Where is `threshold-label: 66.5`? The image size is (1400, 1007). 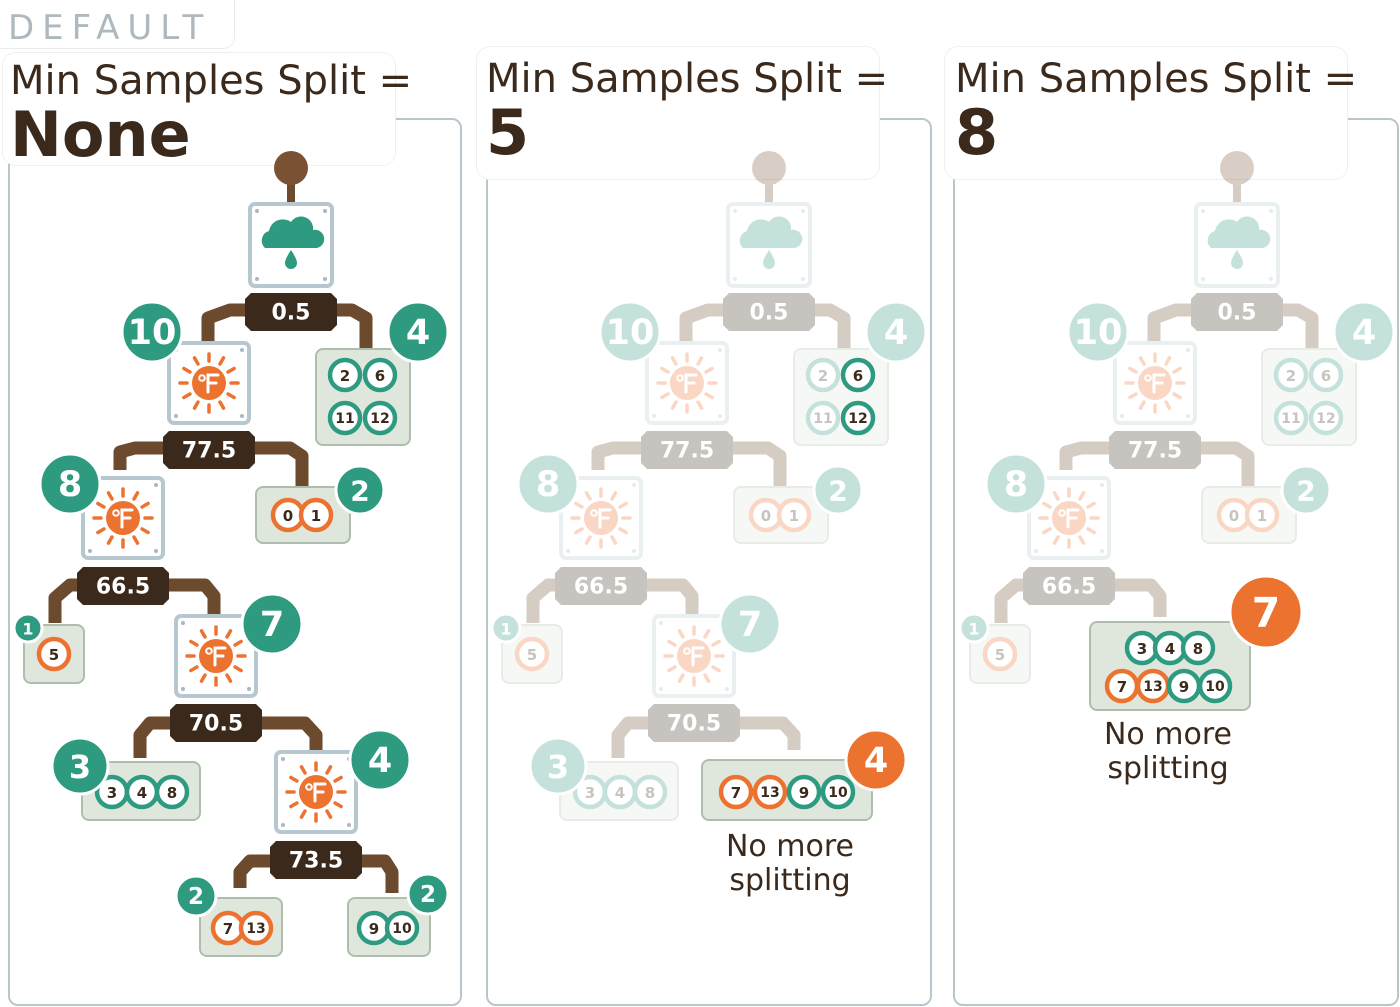
threshold-label: 66.5 is located at coordinates (123, 587).